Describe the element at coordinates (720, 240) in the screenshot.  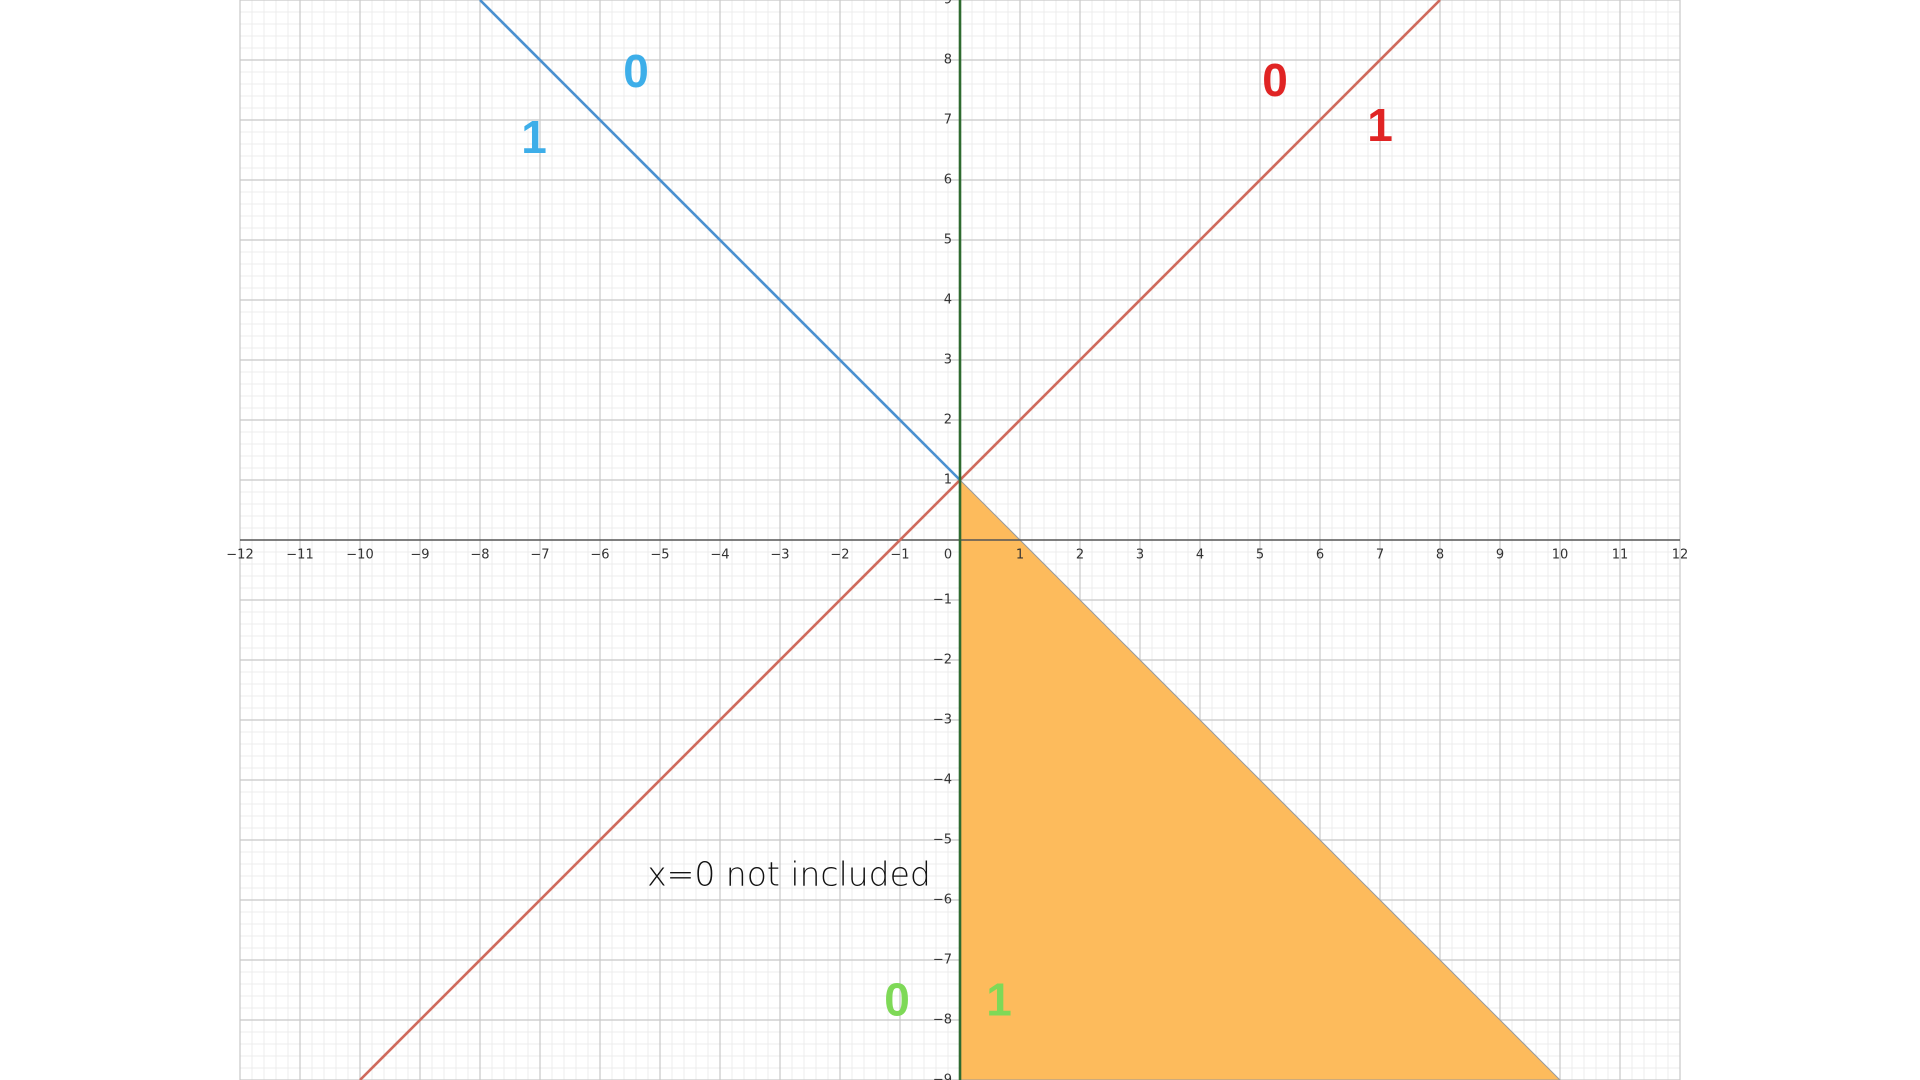
I see `function-line` at that location.